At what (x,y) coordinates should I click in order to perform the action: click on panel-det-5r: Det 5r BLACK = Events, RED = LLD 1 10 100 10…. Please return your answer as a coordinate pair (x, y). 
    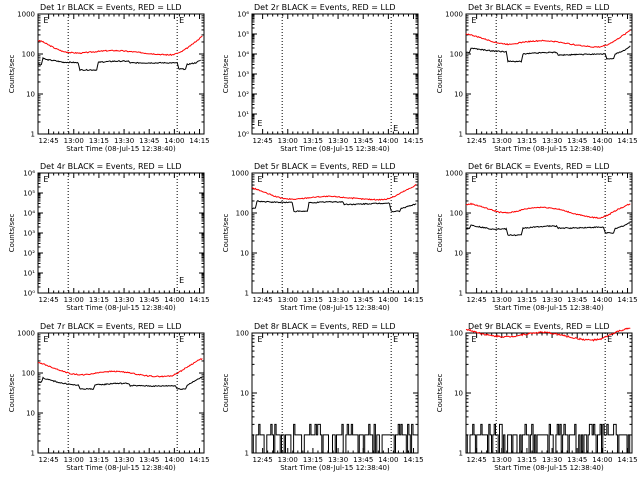
    Looking at the image, I should click on (323, 237).